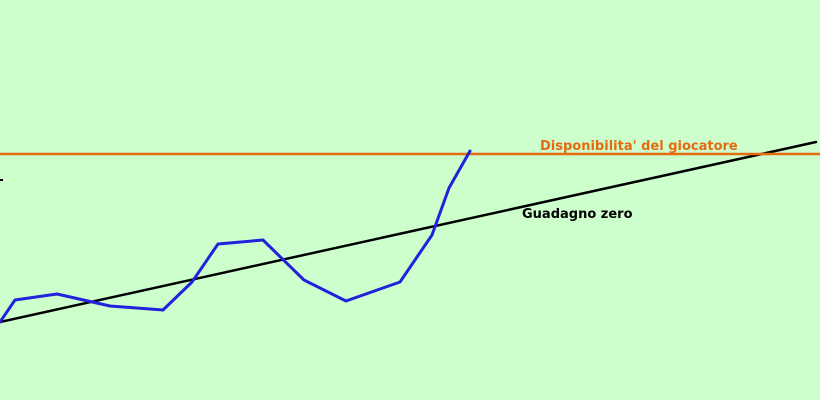 This screenshot has height=400, width=820. Describe the element at coordinates (577, 214) in the screenshot. I see `annotation-guadagno-zero: Guadagno zero` at that location.